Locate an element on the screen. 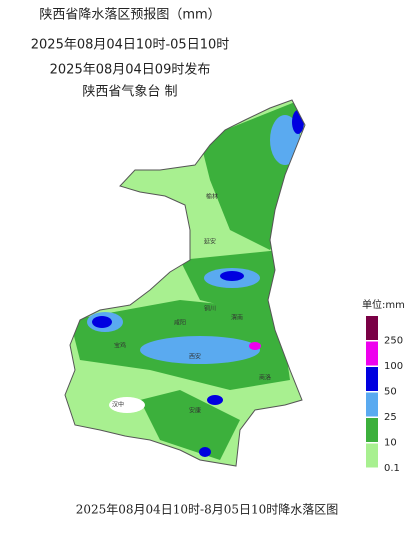 The image size is (414, 540). city-label: 西安 is located at coordinates (195, 357).